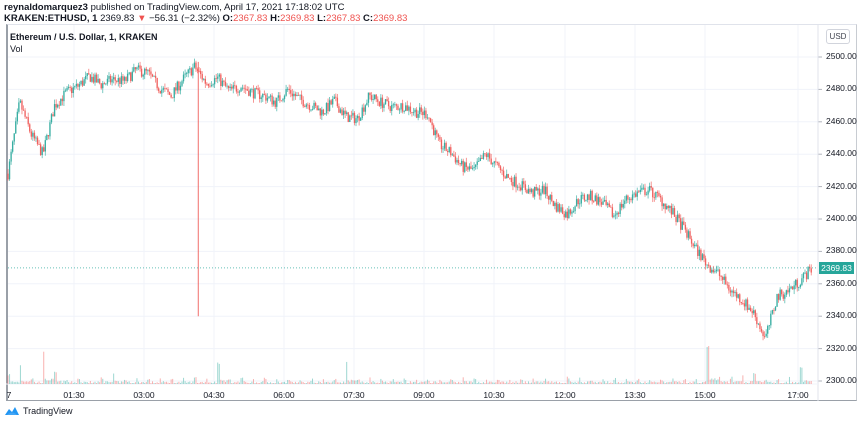 This screenshot has height=424, width=860. What do you see at coordinates (51, 18) in the screenshot?
I see `symbol: KRAKEN:ETHUSD, 1` at bounding box center [51, 18].